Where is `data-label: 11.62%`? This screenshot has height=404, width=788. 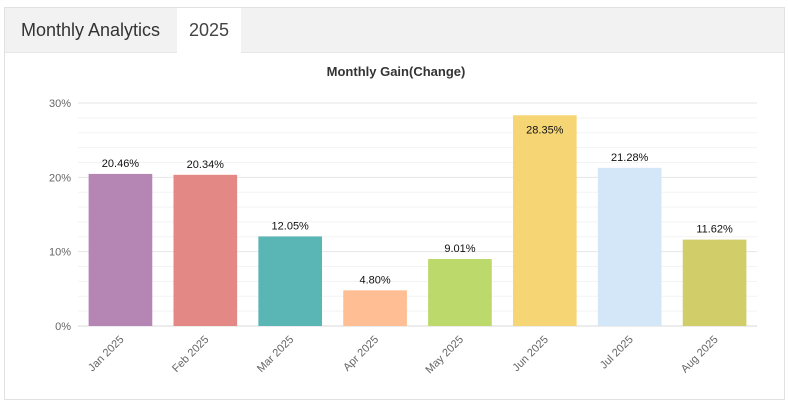 data-label: 11.62% is located at coordinates (714, 230).